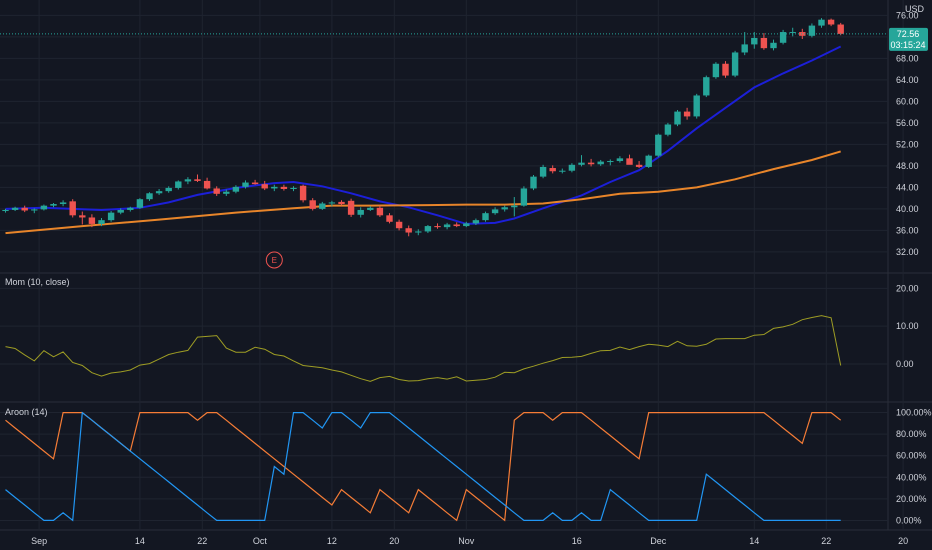 This screenshot has width=932, height=550. What do you see at coordinates (577, 541) in the screenshot?
I see `time-tick-label: 16` at bounding box center [577, 541].